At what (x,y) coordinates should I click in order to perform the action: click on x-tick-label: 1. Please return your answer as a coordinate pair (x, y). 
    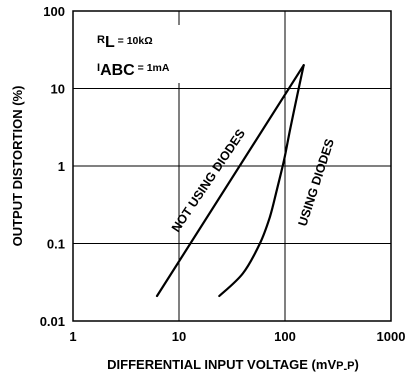
    Looking at the image, I should click on (72, 336).